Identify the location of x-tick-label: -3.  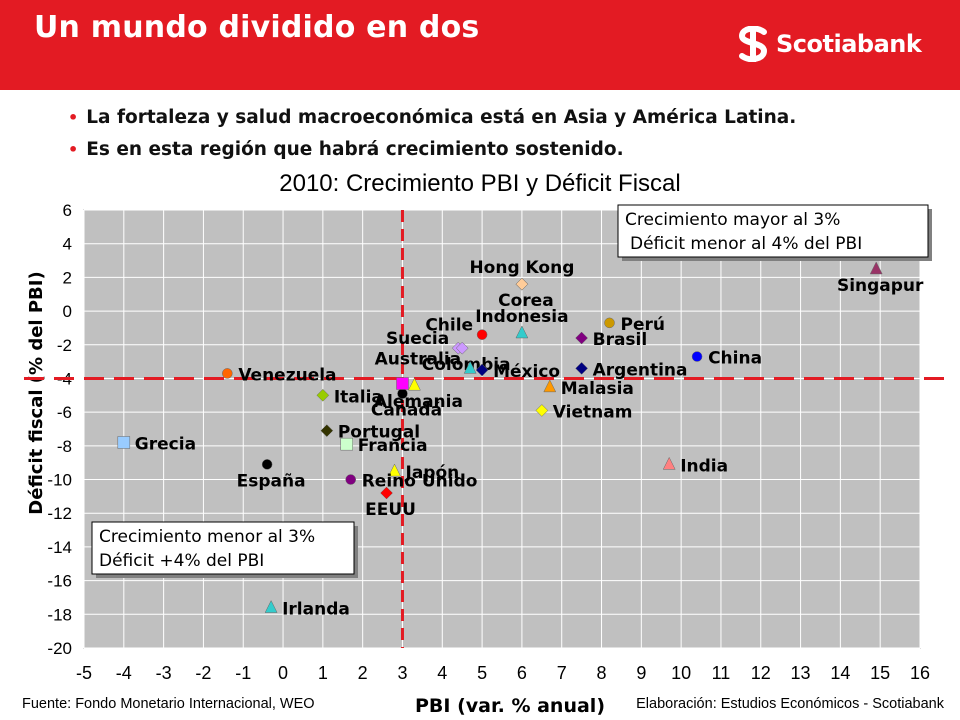
(164, 673).